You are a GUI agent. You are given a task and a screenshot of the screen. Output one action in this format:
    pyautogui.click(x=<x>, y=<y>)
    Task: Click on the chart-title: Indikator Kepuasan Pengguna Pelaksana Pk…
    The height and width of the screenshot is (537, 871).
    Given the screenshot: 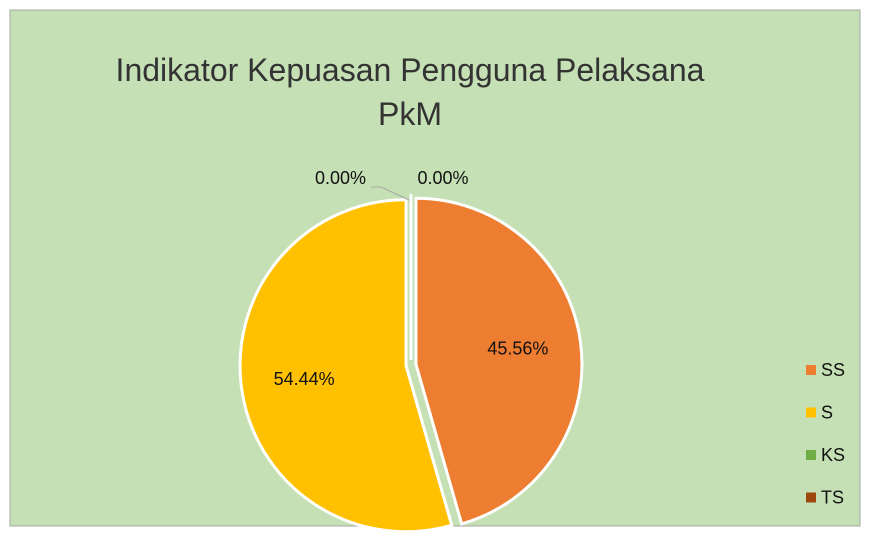 What is the action you would take?
    pyautogui.click(x=410, y=92)
    